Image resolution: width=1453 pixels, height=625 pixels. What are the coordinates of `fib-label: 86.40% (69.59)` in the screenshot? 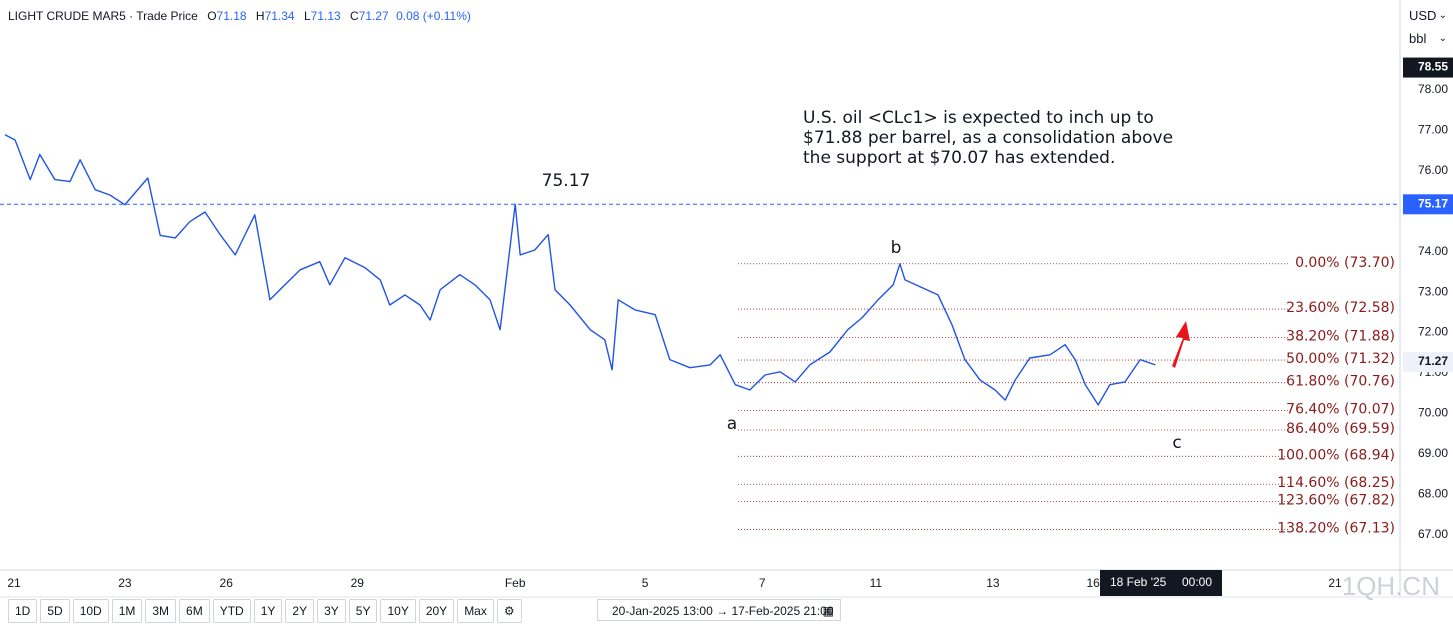 It's located at (1340, 429).